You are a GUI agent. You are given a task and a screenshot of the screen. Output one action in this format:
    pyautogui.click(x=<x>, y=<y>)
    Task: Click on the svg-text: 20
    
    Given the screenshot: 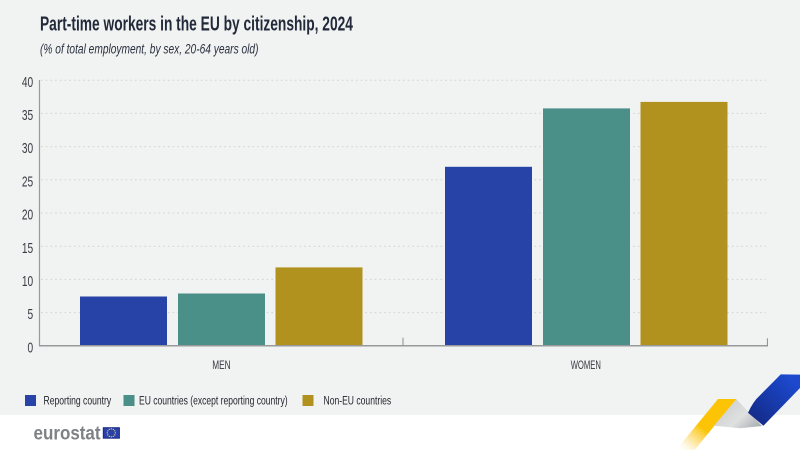 What is the action you would take?
    pyautogui.click(x=27, y=215)
    